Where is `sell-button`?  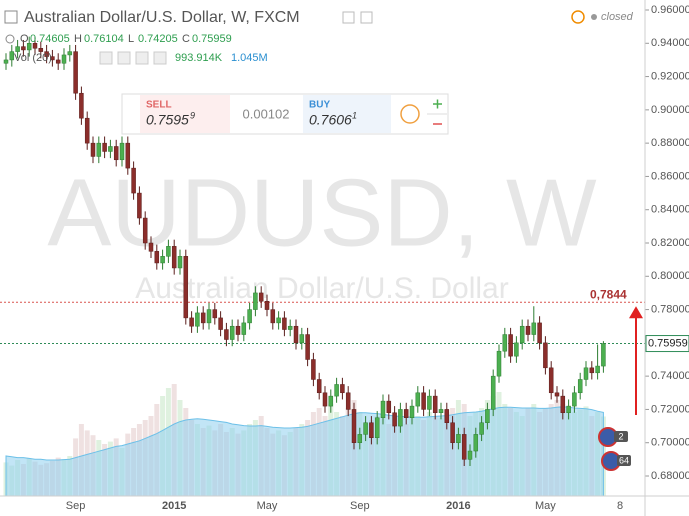
sell-button is located at coordinates (185, 114).